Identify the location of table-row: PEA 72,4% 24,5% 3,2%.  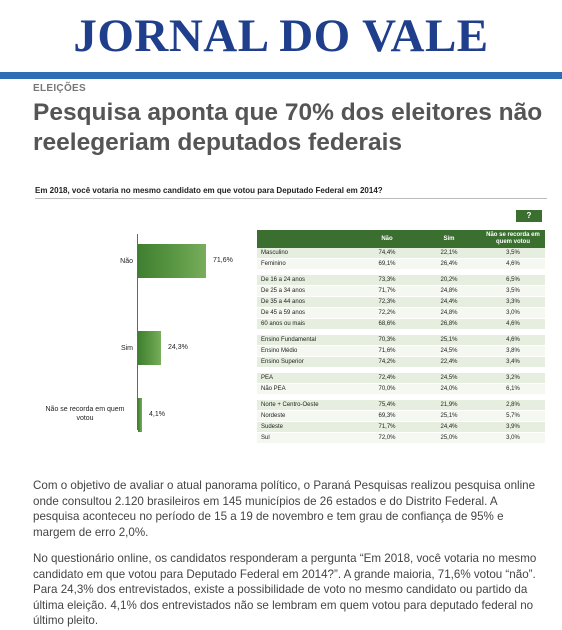
(401, 378).